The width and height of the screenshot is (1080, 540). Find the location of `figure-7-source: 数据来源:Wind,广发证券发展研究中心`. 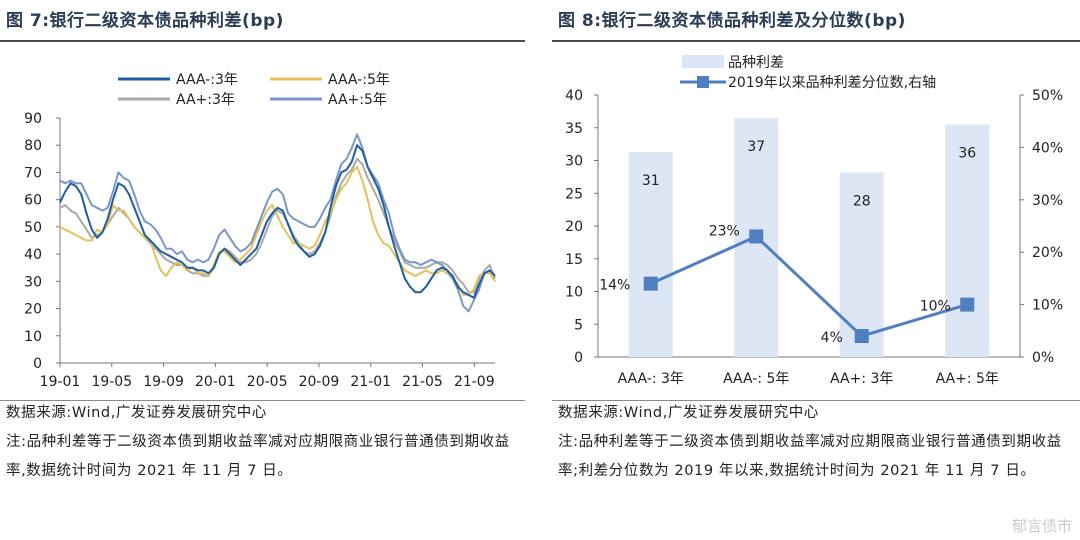

figure-7-source: 数据来源:Wind,广发证券发展研究中心 is located at coordinates (136, 413).